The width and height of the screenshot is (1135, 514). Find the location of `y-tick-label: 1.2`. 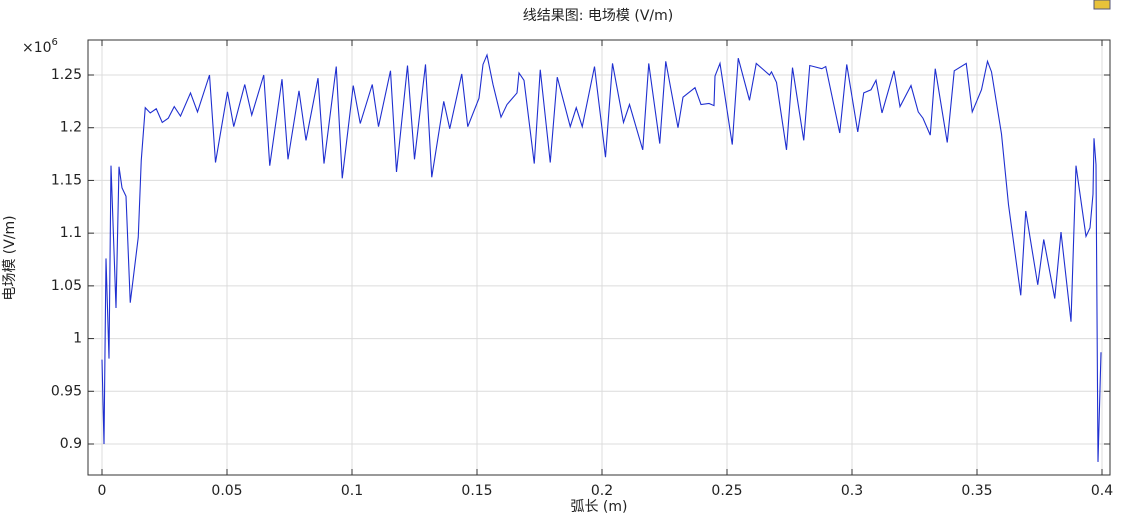

y-tick-label: 1.2 is located at coordinates (71, 128).